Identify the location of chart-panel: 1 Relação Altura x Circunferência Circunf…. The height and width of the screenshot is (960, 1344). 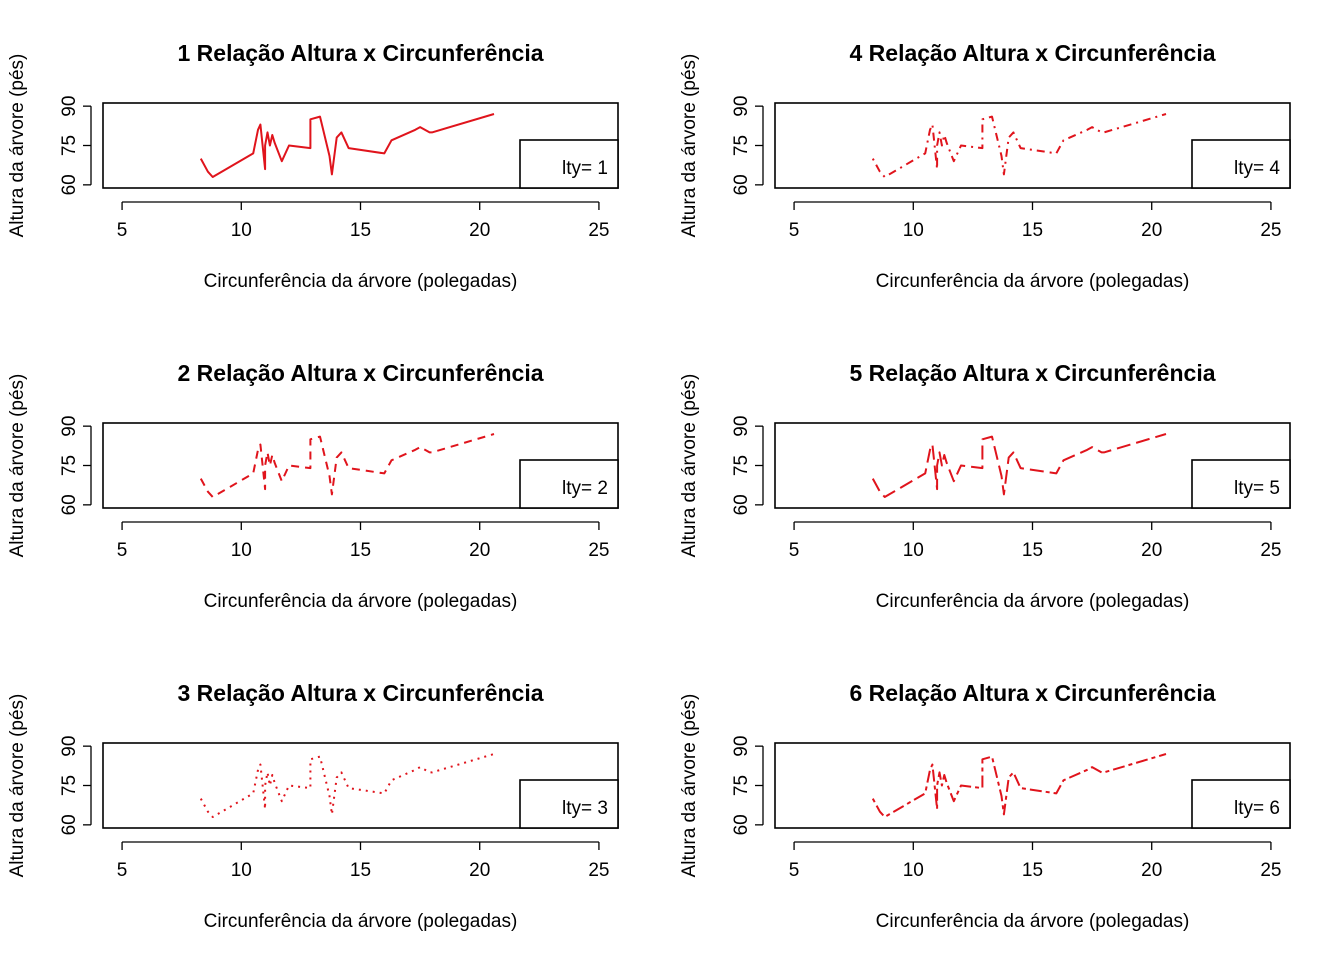
(313, 166).